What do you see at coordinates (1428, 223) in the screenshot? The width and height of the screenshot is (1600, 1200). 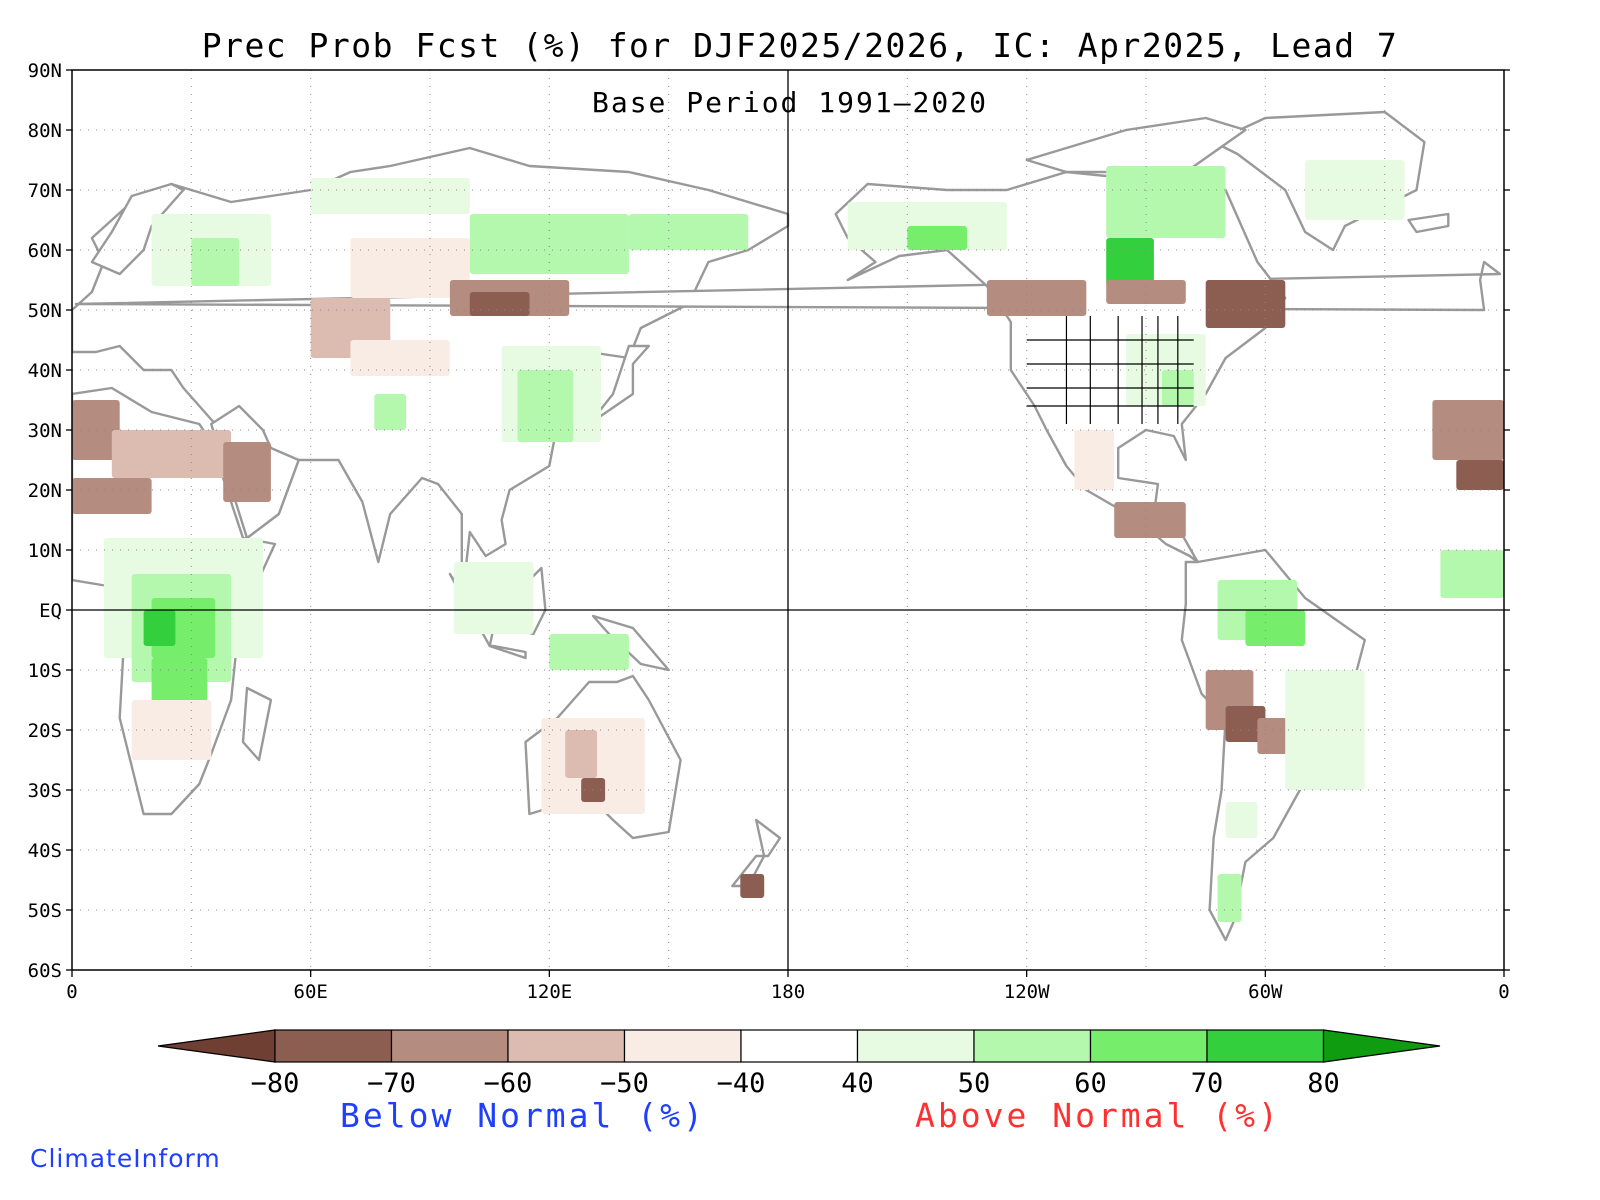 I see `iceland-outline` at bounding box center [1428, 223].